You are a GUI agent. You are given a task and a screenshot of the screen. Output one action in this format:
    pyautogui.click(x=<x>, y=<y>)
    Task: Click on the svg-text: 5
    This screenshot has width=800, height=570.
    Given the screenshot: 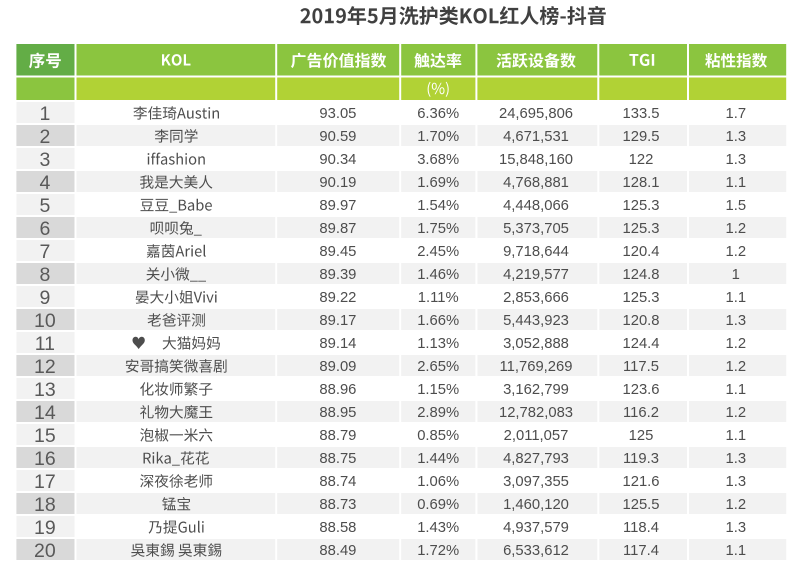 What is the action you would take?
    pyautogui.click(x=44, y=206)
    